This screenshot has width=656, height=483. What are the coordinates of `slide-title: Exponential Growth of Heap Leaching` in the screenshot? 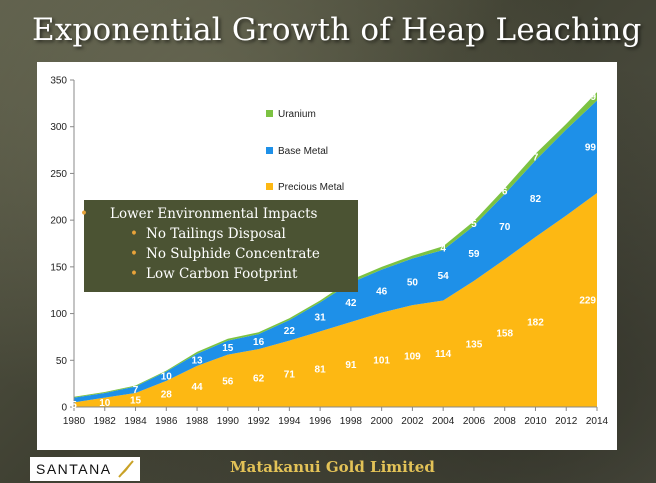 It's located at (337, 30).